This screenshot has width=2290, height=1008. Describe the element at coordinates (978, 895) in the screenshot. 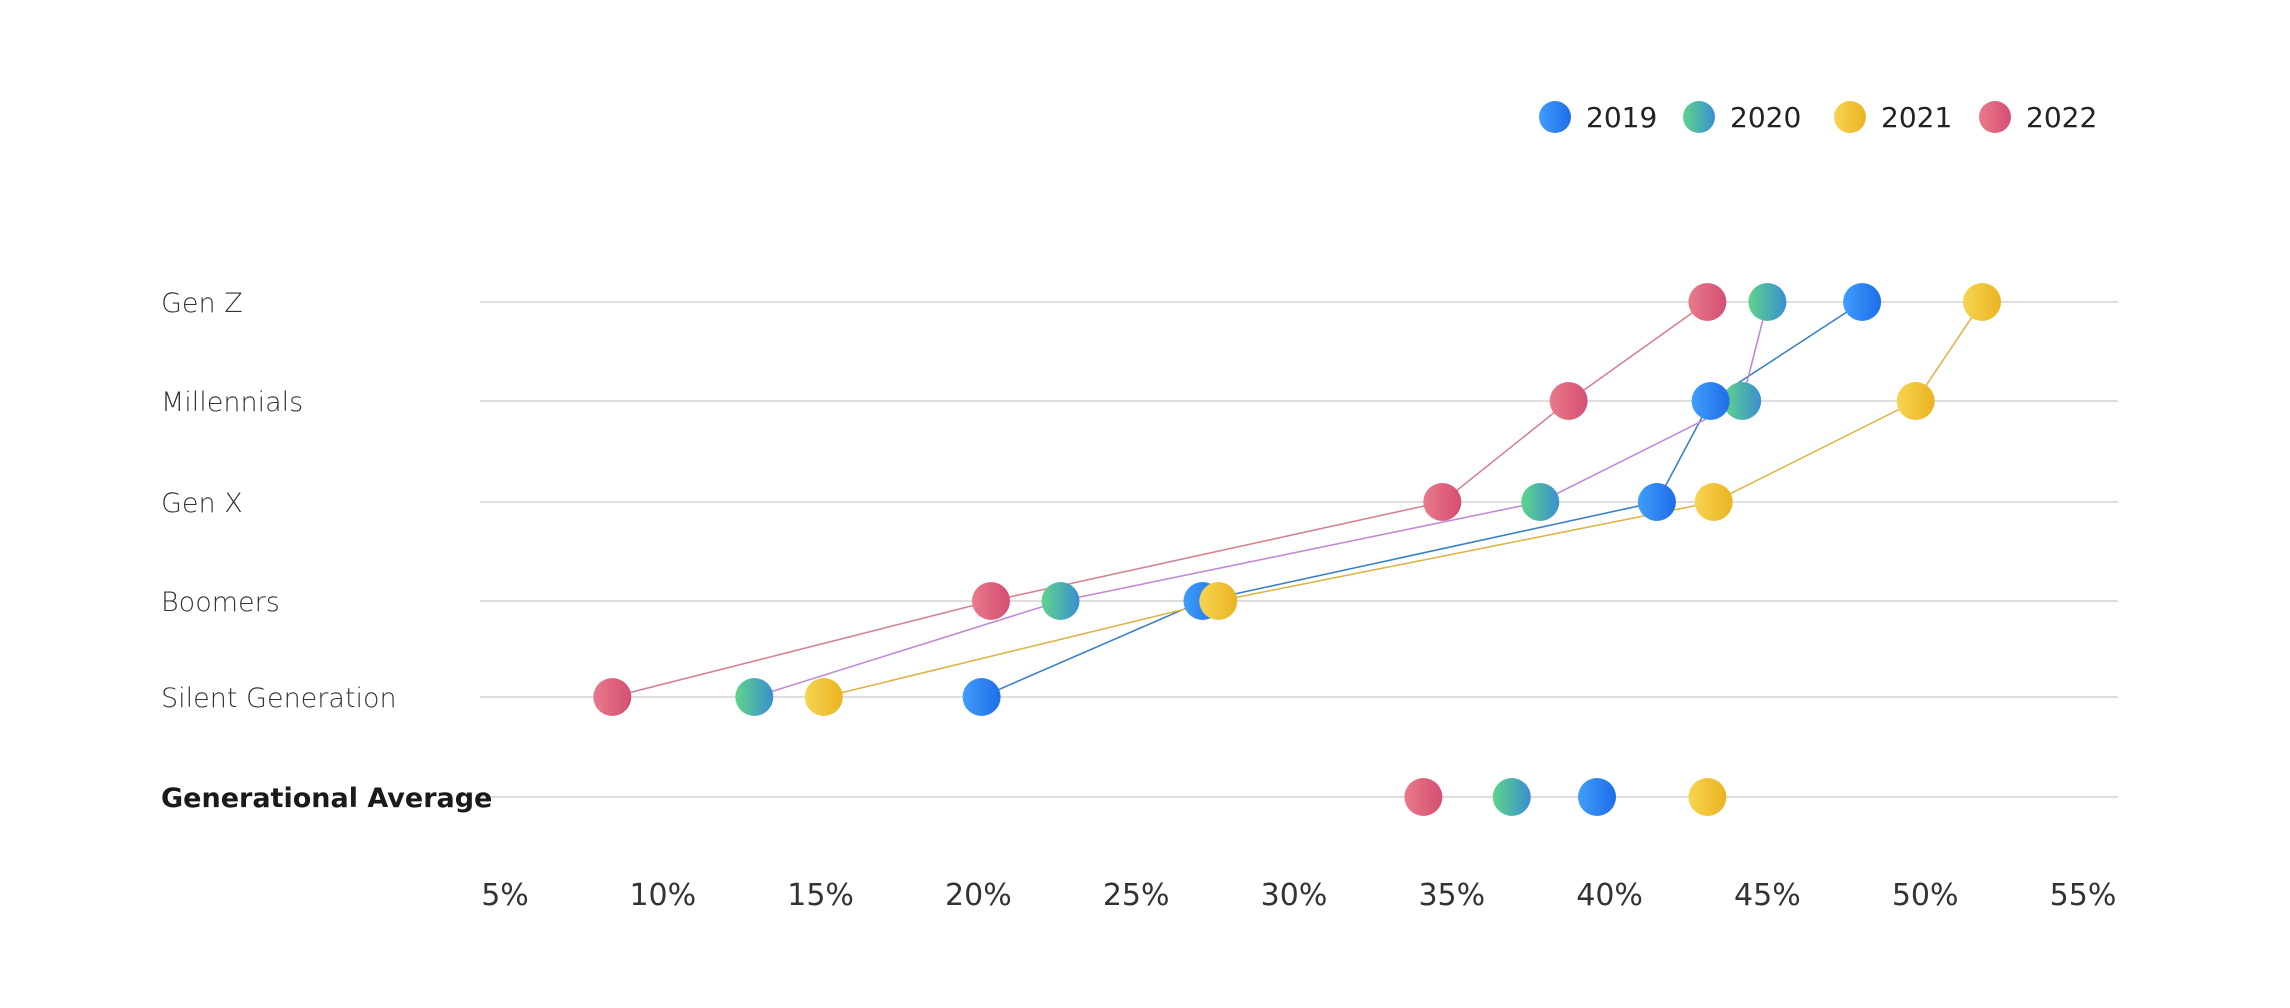

I see `x-tick-label: 20%` at that location.